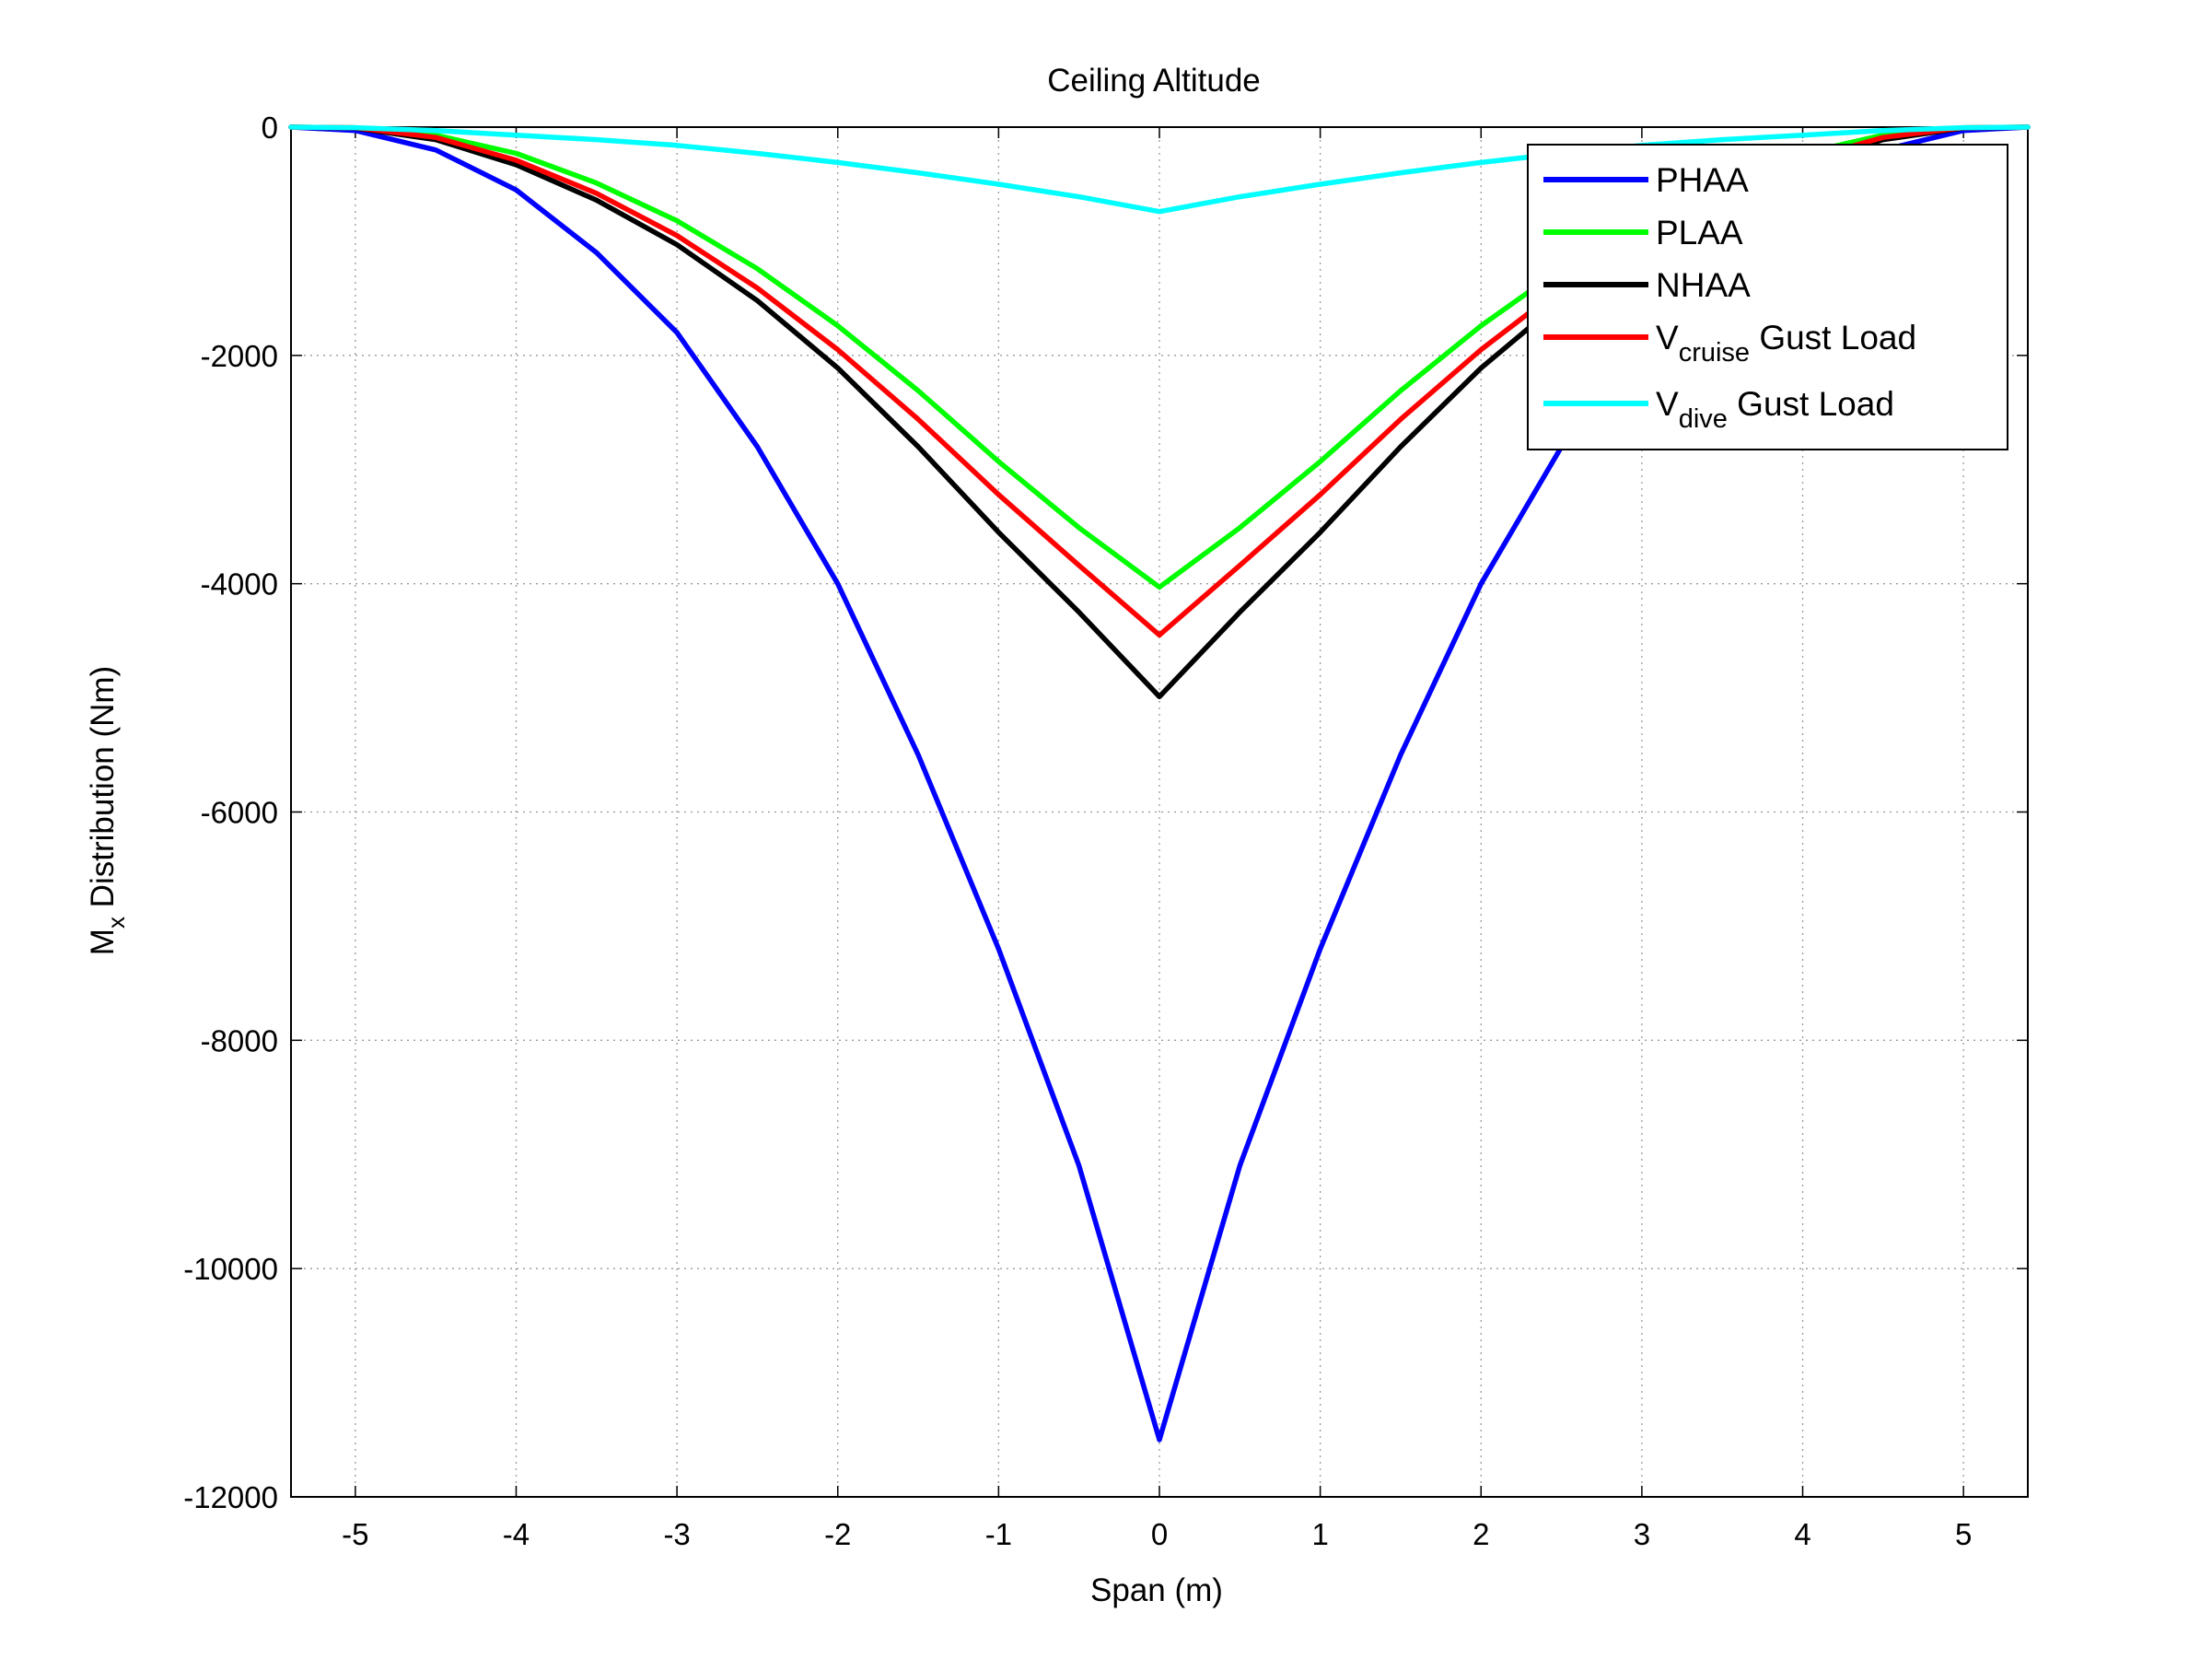 This screenshot has width=2212, height=1659. I want to click on y-tick-label: 0, so click(270, 128).